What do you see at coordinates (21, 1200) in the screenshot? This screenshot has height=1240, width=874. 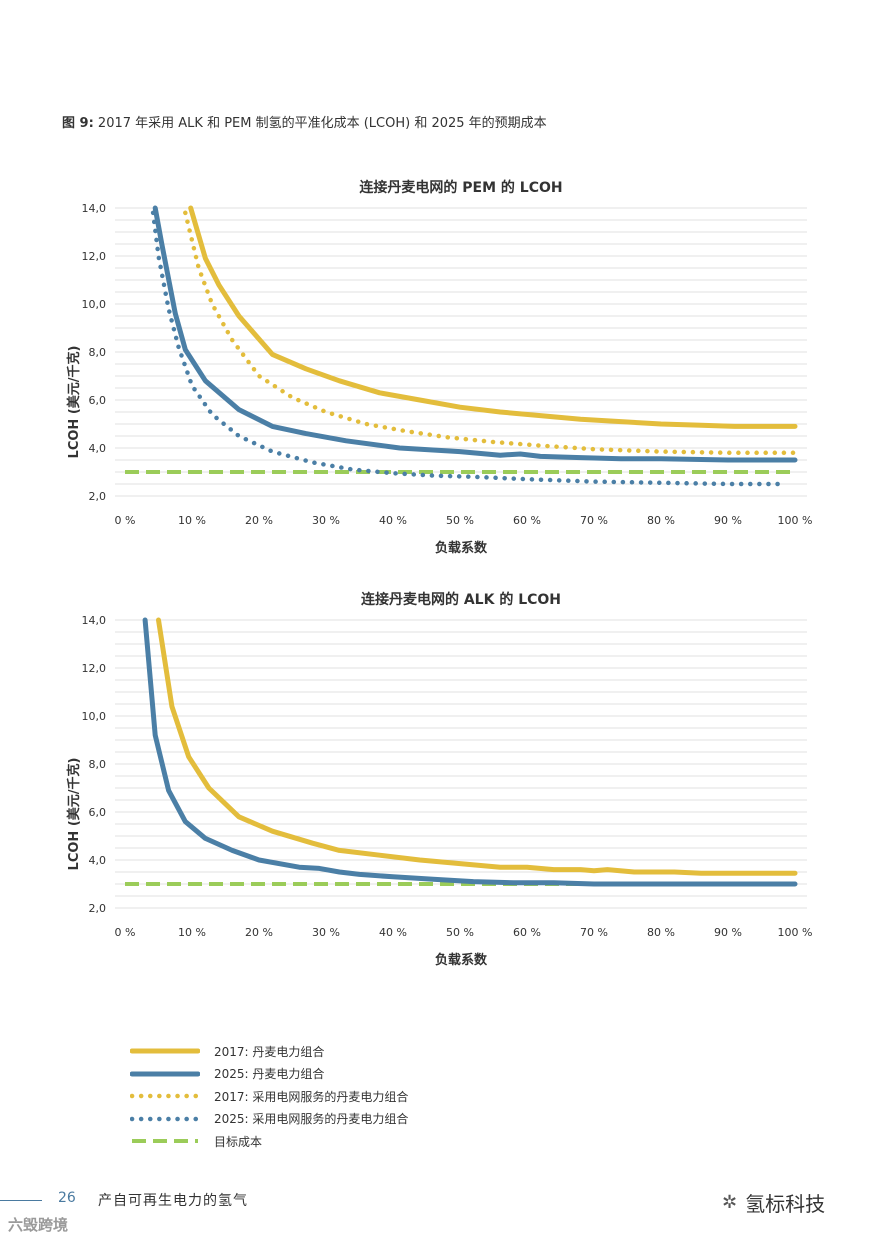 I see `footer-rule` at bounding box center [21, 1200].